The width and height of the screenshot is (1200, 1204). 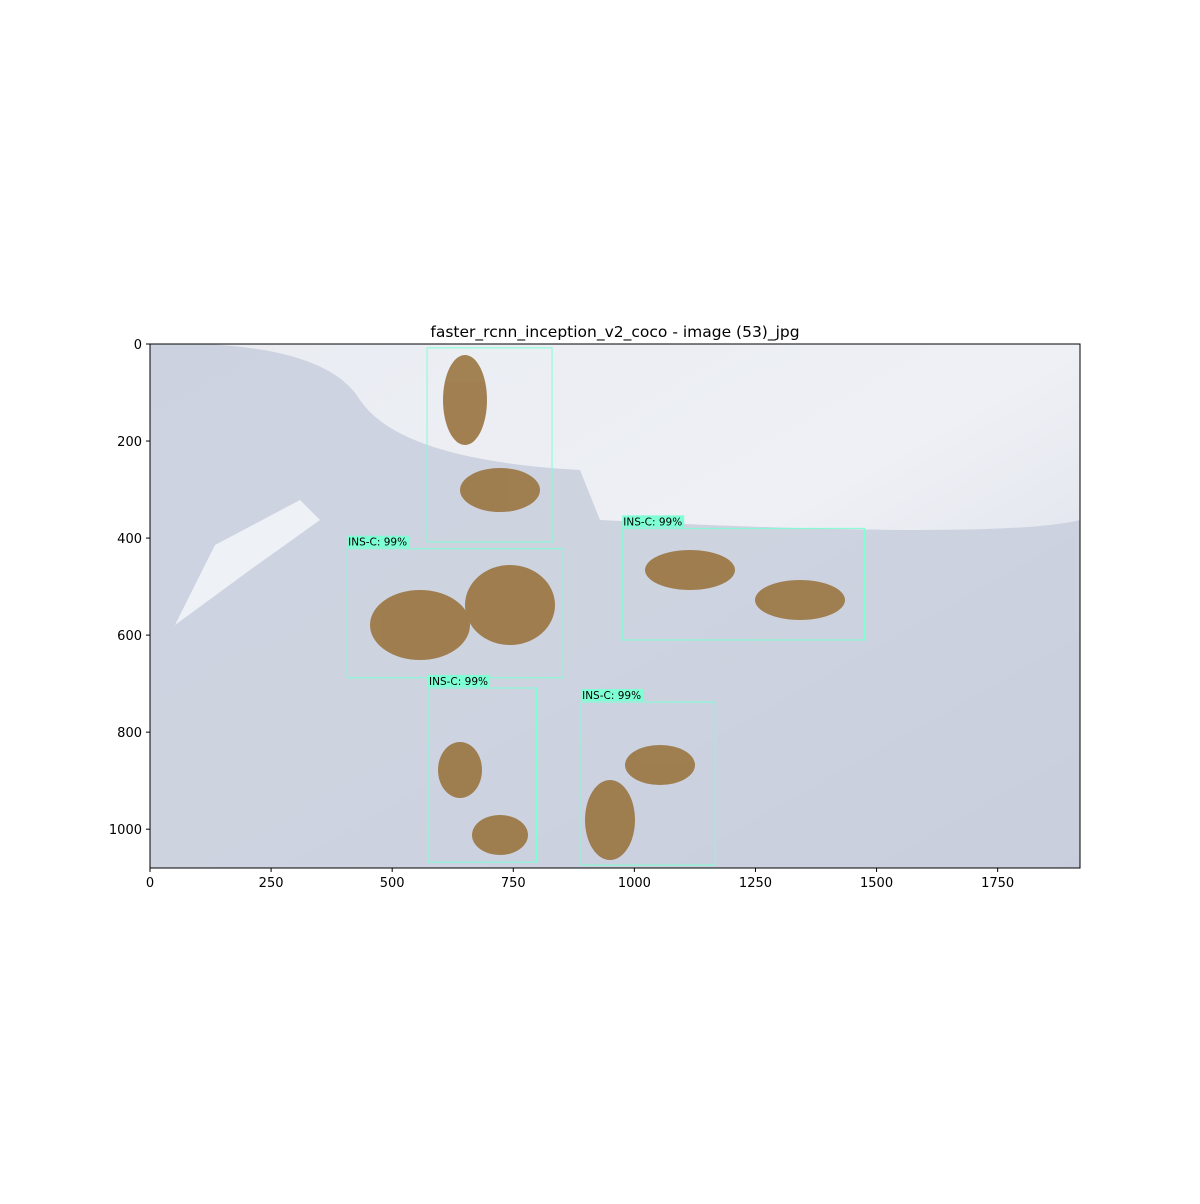 I want to click on y-tick-label: 200, so click(x=129, y=442).